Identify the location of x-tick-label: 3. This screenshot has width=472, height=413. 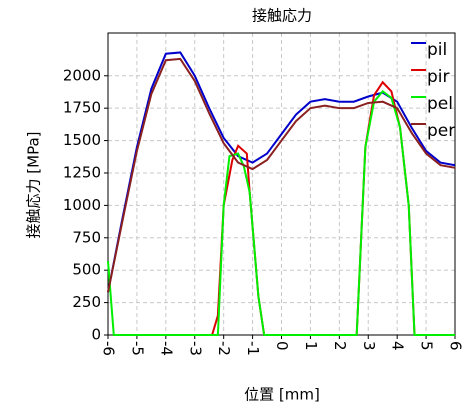
(369, 346).